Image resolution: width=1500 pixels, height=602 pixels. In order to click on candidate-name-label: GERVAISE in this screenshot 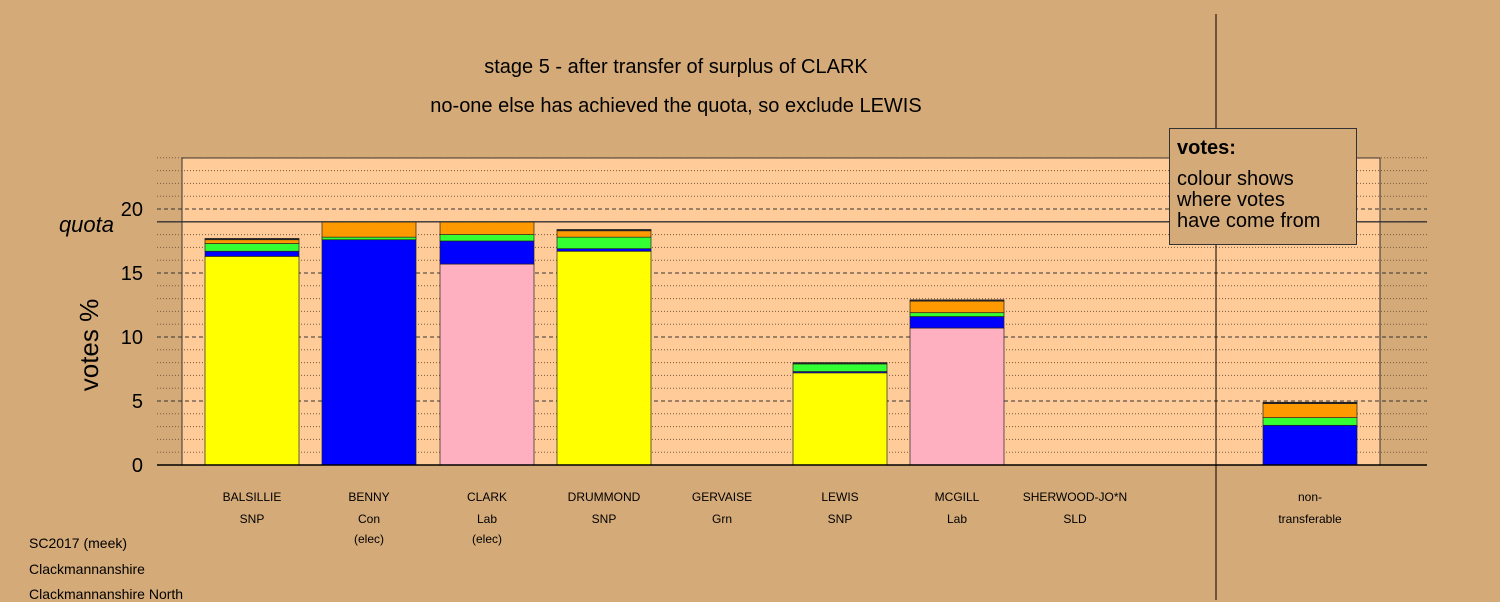, I will do `click(722, 497)`.